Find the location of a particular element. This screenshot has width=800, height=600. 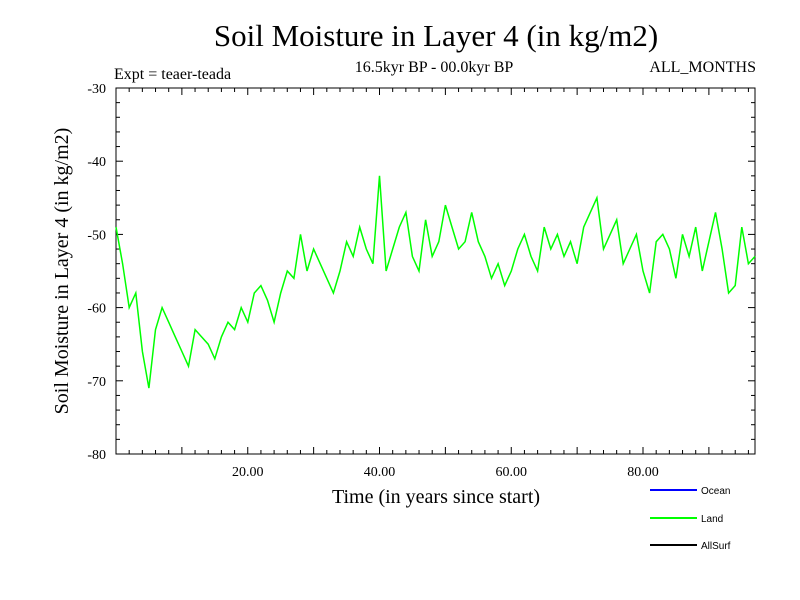

x-tick-label: 20.00 is located at coordinates (248, 472).